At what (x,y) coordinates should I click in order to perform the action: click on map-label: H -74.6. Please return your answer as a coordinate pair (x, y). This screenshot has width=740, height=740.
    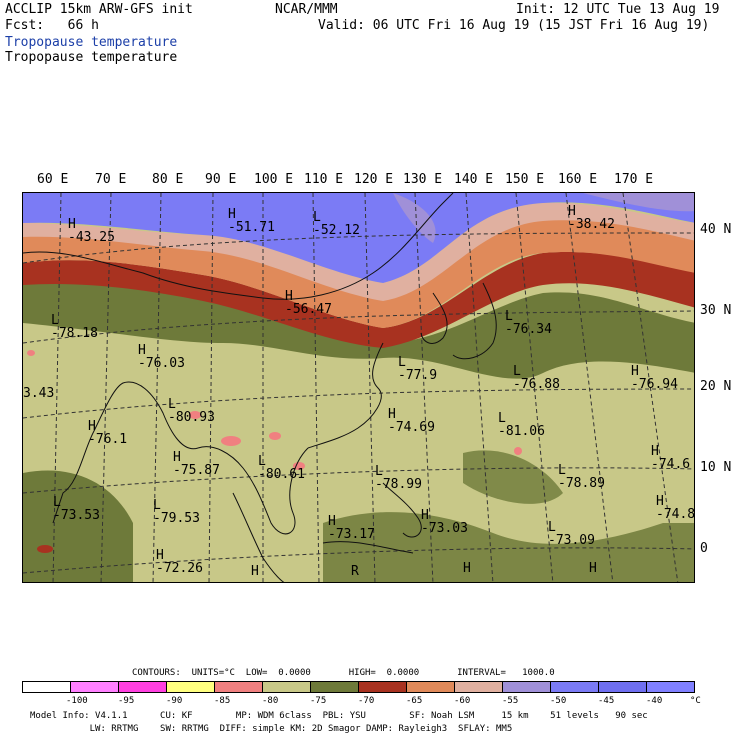
    Looking at the image, I should click on (671, 458).